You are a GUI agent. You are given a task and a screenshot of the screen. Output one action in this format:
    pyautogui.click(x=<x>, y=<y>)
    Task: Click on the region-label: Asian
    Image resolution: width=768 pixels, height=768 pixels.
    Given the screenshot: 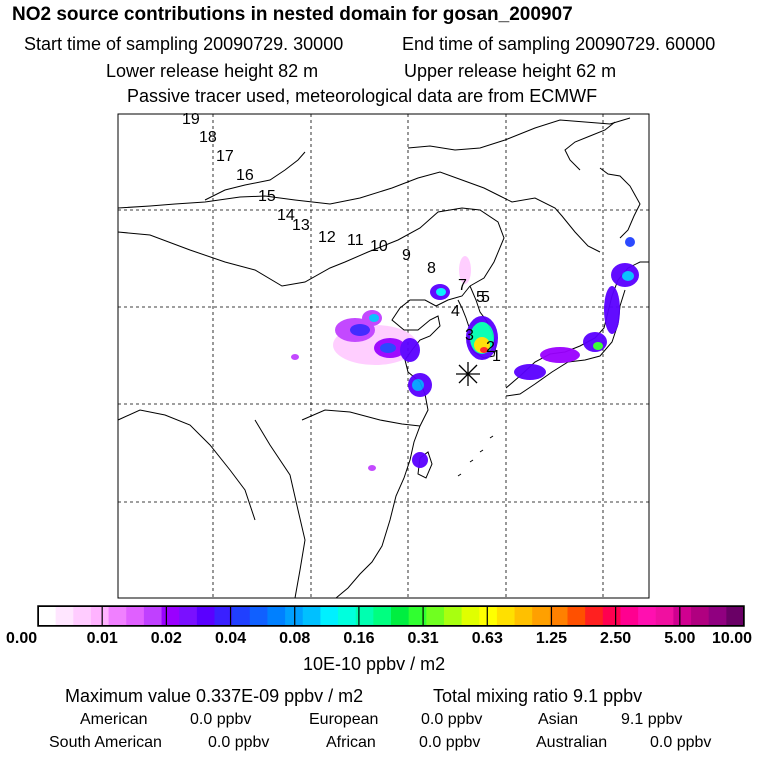 What is the action you would take?
    pyautogui.click(x=558, y=719)
    